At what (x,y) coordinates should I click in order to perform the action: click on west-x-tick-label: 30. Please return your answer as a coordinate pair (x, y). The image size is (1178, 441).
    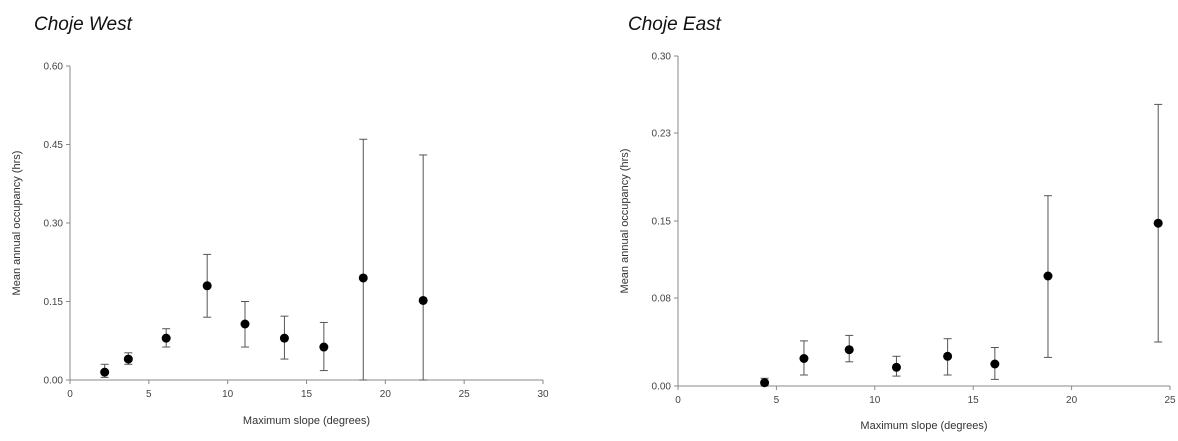
    Looking at the image, I should click on (543, 394).